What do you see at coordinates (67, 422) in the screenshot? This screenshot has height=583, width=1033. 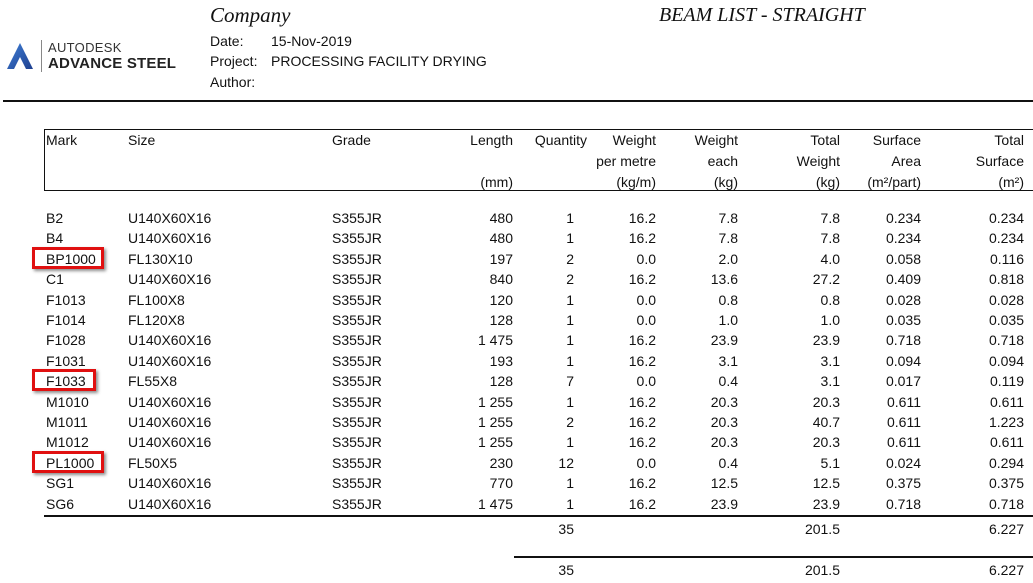 I see `cell-mark: M1011` at bounding box center [67, 422].